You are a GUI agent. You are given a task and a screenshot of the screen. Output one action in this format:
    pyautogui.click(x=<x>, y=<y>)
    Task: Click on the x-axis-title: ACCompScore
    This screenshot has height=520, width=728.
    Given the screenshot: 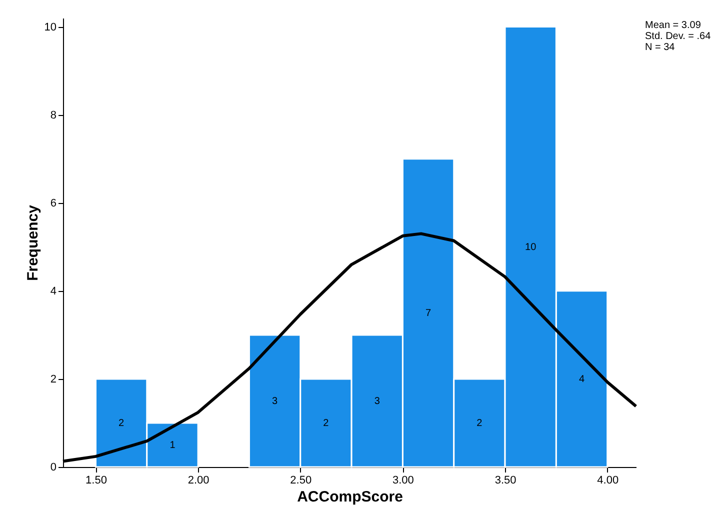 What is the action you would take?
    pyautogui.click(x=350, y=497)
    